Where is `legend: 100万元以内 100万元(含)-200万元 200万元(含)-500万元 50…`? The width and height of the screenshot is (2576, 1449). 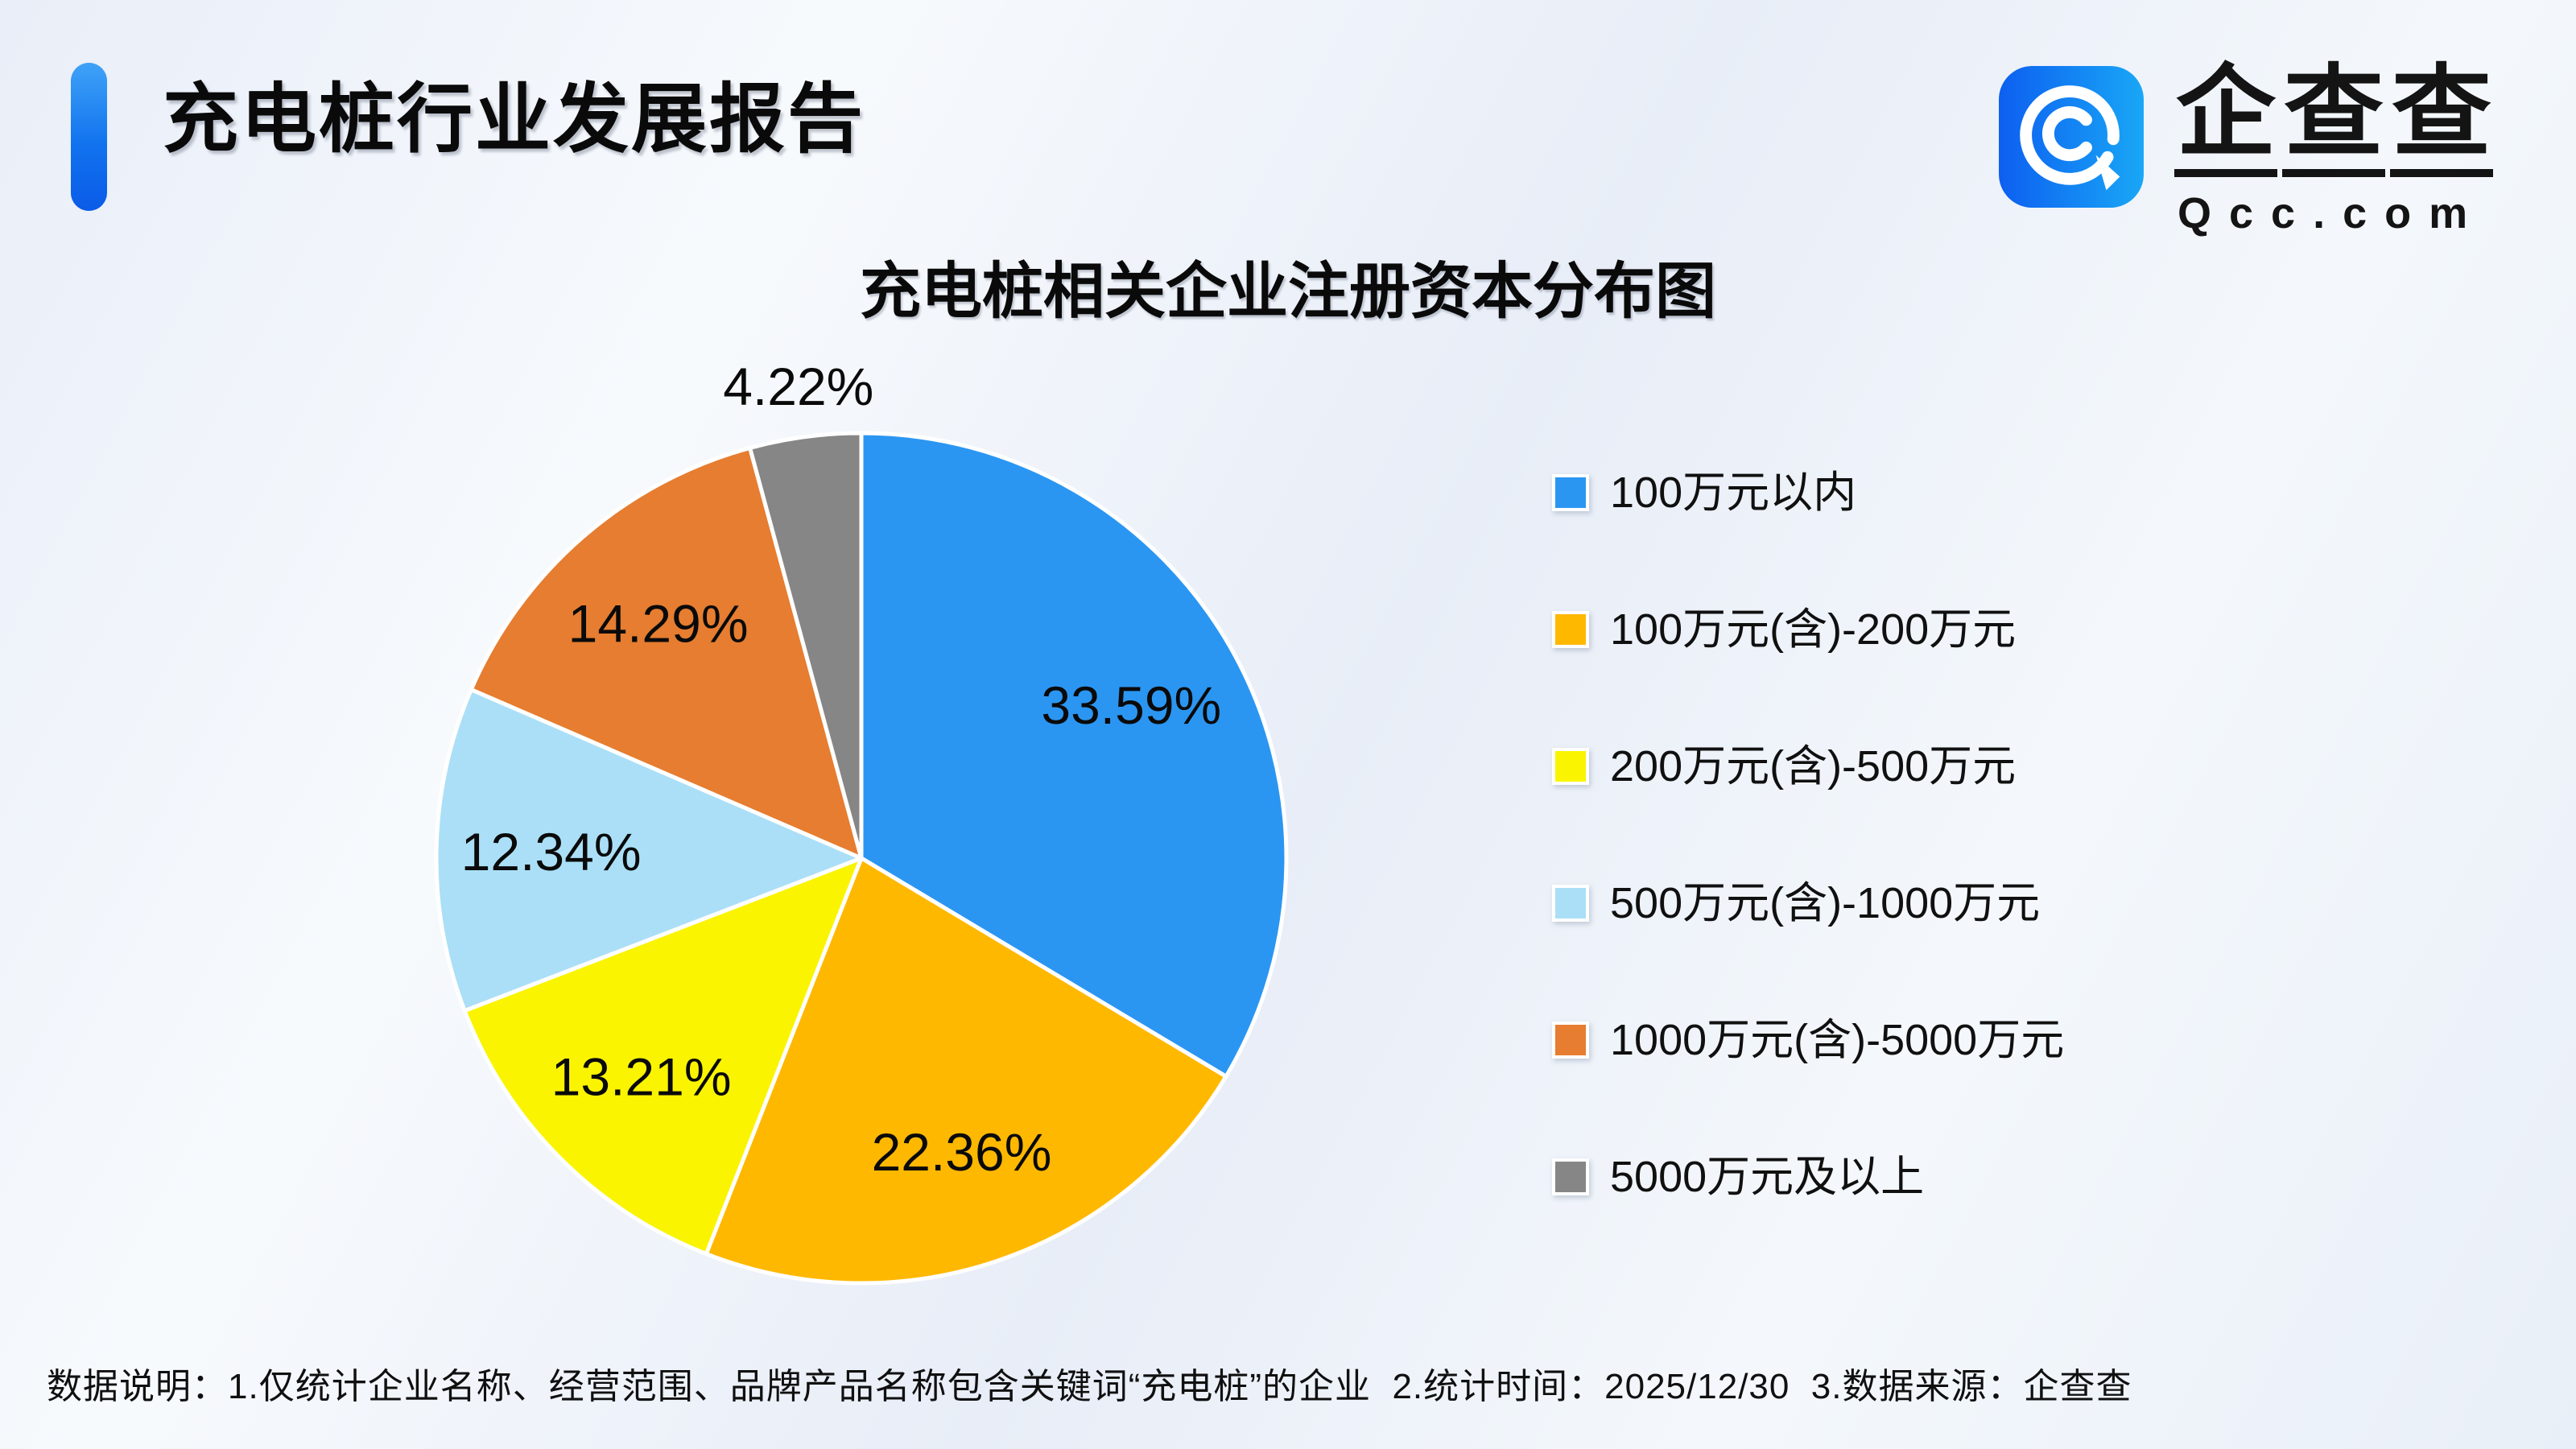
legend: 100万元以内 100万元(含)-200万元 200万元(含)-500万元 50… is located at coordinates (1808, 834).